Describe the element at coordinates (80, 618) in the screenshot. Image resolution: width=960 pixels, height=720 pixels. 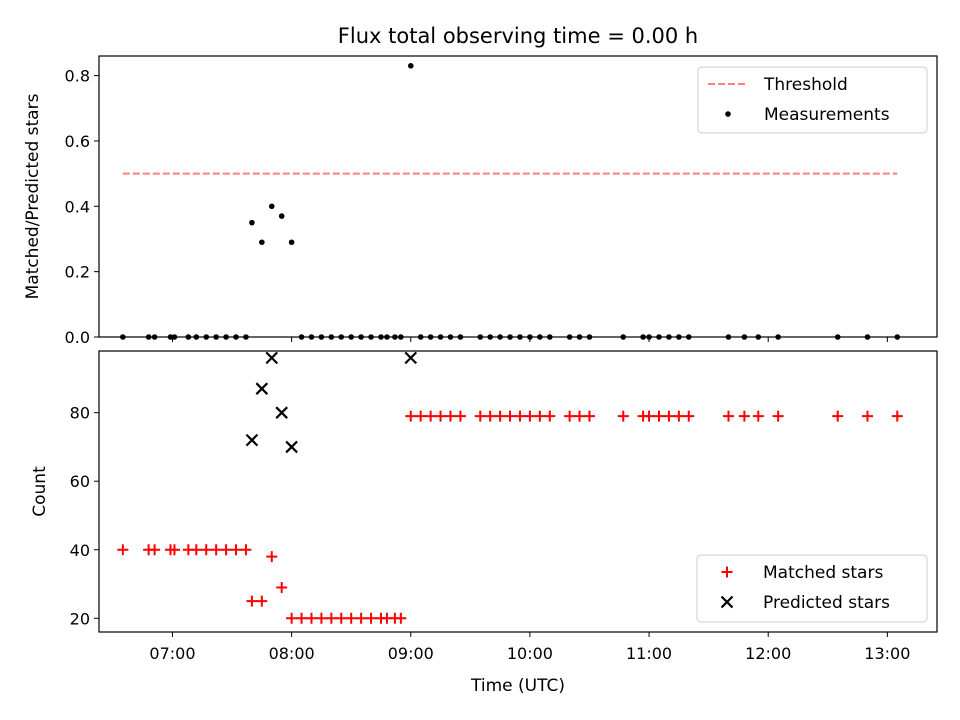
I see `y-tick-label: 20` at that location.